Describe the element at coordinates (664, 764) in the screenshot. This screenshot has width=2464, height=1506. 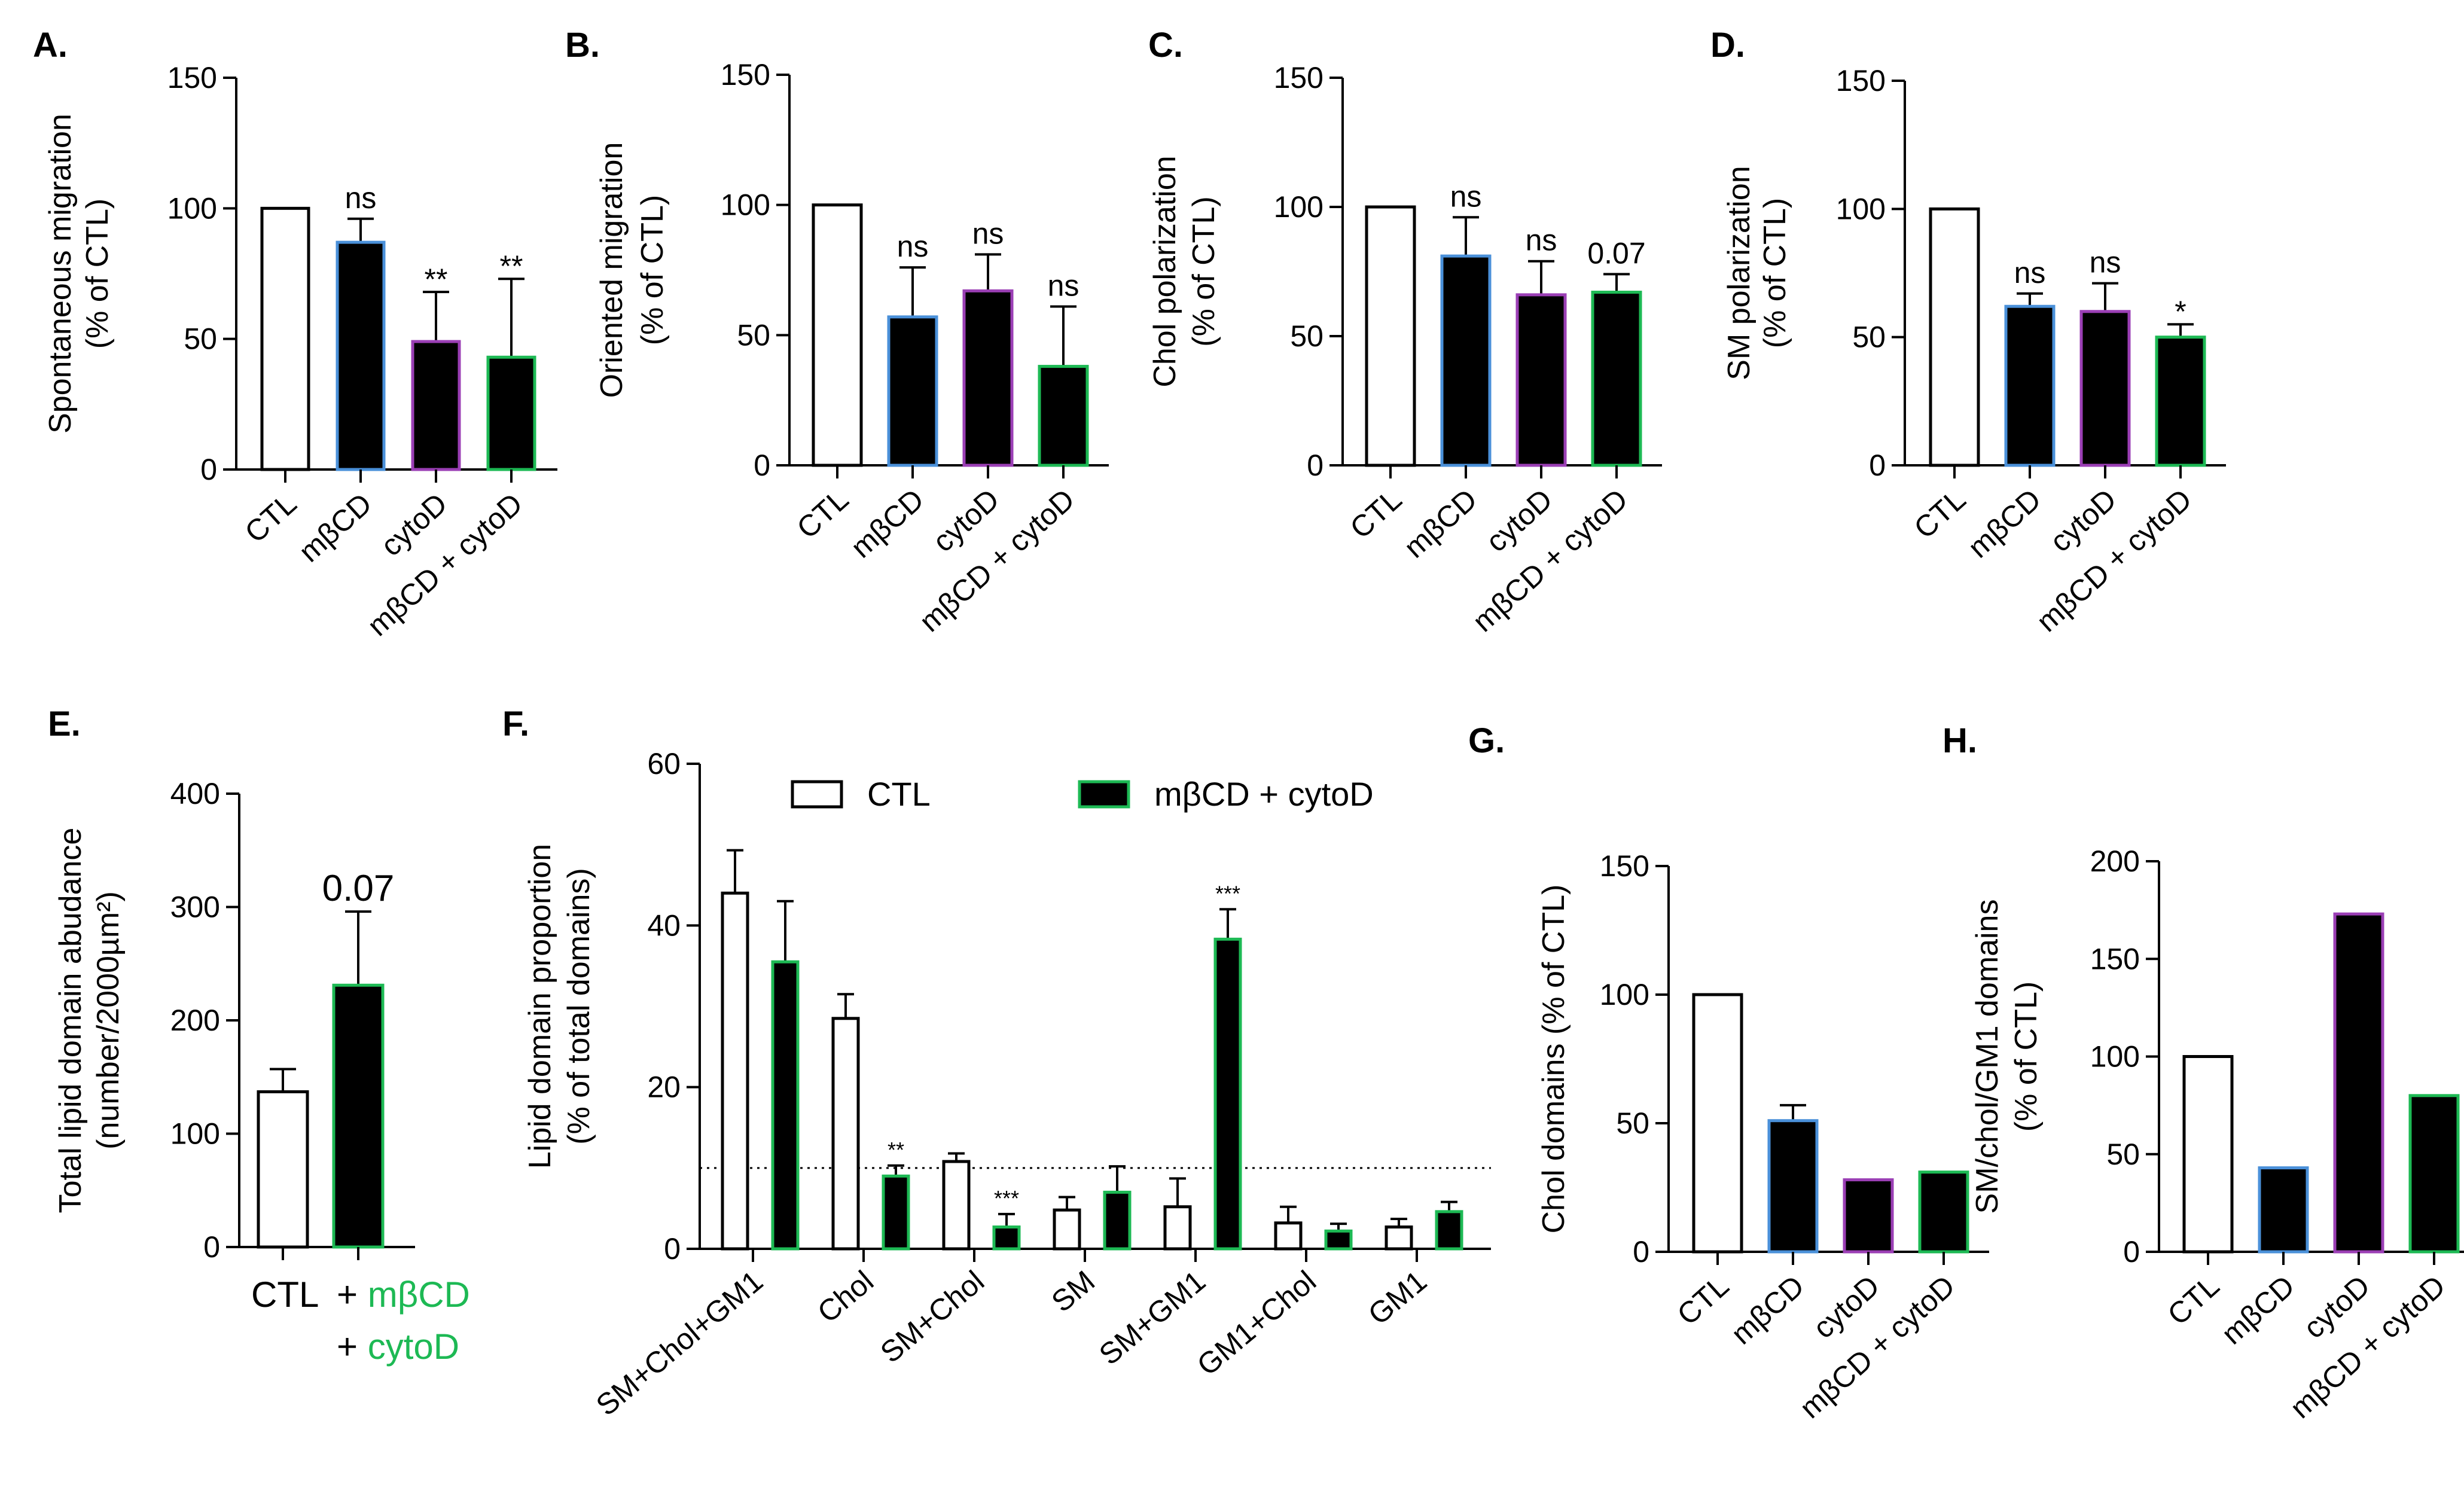
I see `y-tick-label: 60` at that location.